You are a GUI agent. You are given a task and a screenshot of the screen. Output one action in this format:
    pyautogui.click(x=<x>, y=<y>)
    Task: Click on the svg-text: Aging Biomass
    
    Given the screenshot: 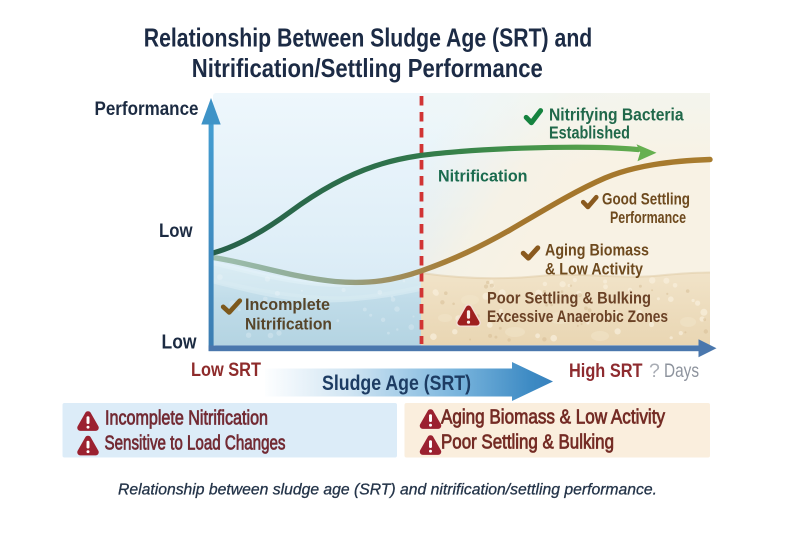 What is the action you would take?
    pyautogui.click(x=597, y=250)
    